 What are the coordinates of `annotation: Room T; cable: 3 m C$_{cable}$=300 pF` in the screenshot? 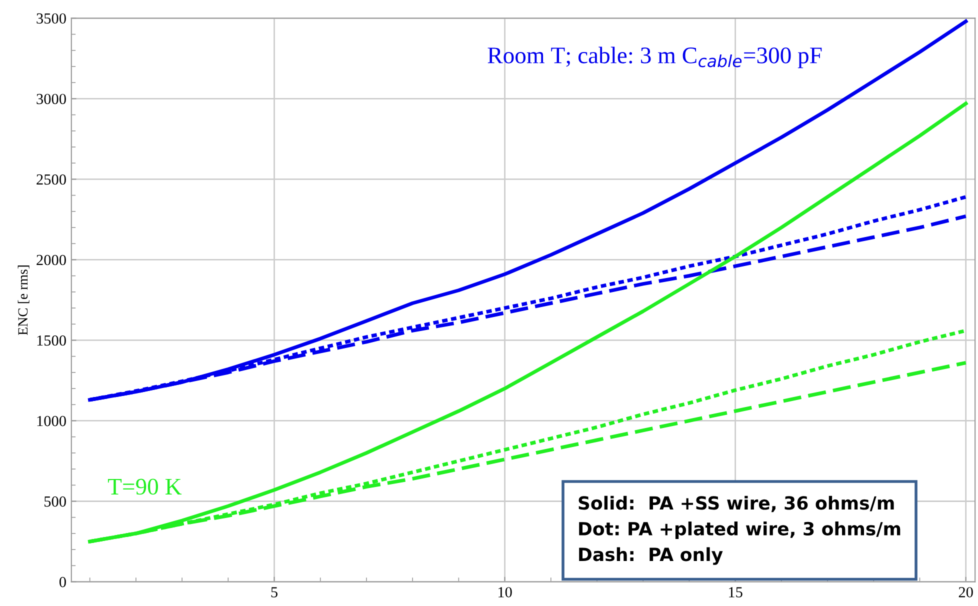 It's located at (655, 57).